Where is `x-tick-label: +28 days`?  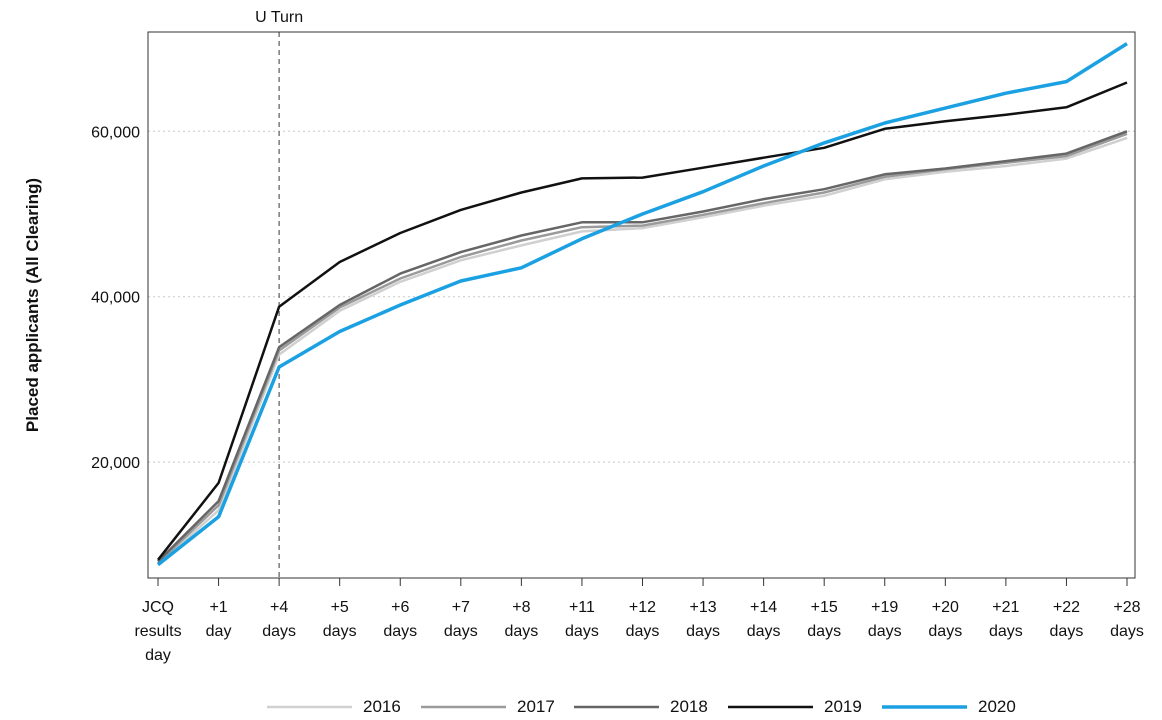
x-tick-label: +28 days is located at coordinates (1127, 619).